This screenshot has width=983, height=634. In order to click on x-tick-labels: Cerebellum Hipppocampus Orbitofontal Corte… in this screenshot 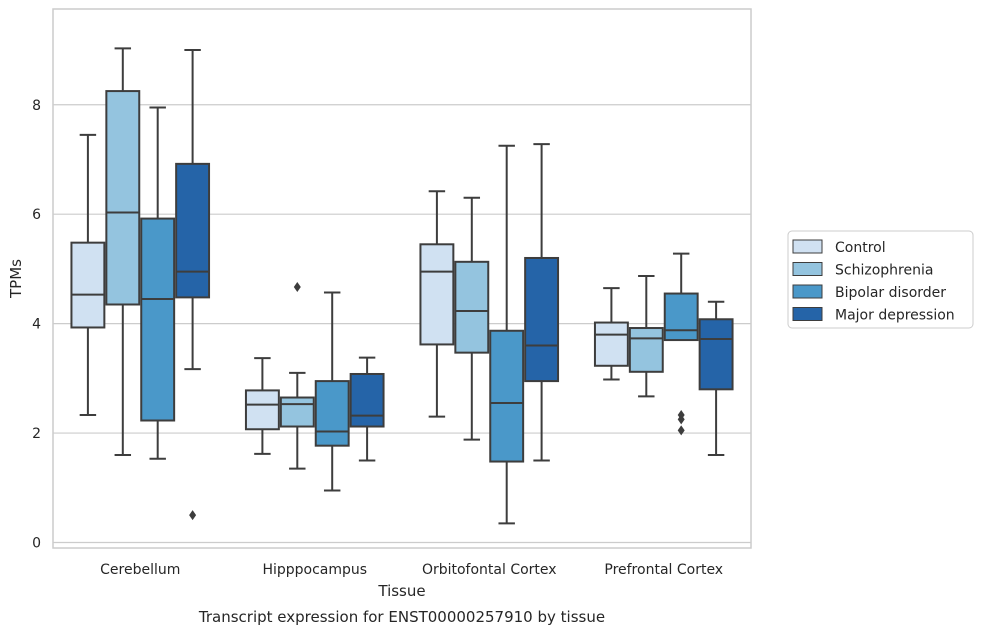, I will do `click(411, 570)`.